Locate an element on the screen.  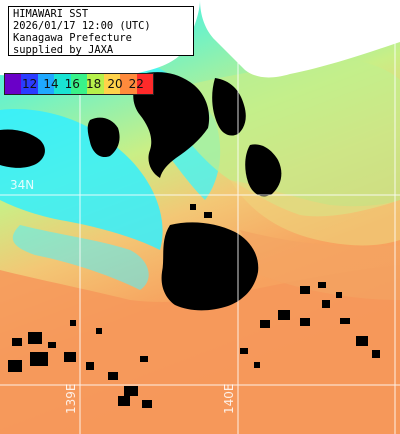
legend-label: 12 is located at coordinates (30, 84).